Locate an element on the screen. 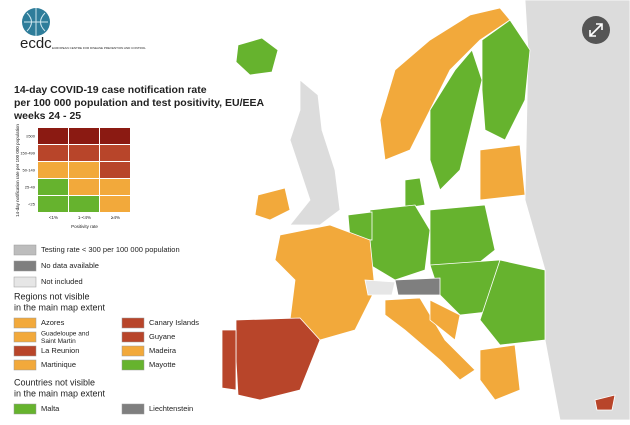  italy is located at coordinates (430, 339).